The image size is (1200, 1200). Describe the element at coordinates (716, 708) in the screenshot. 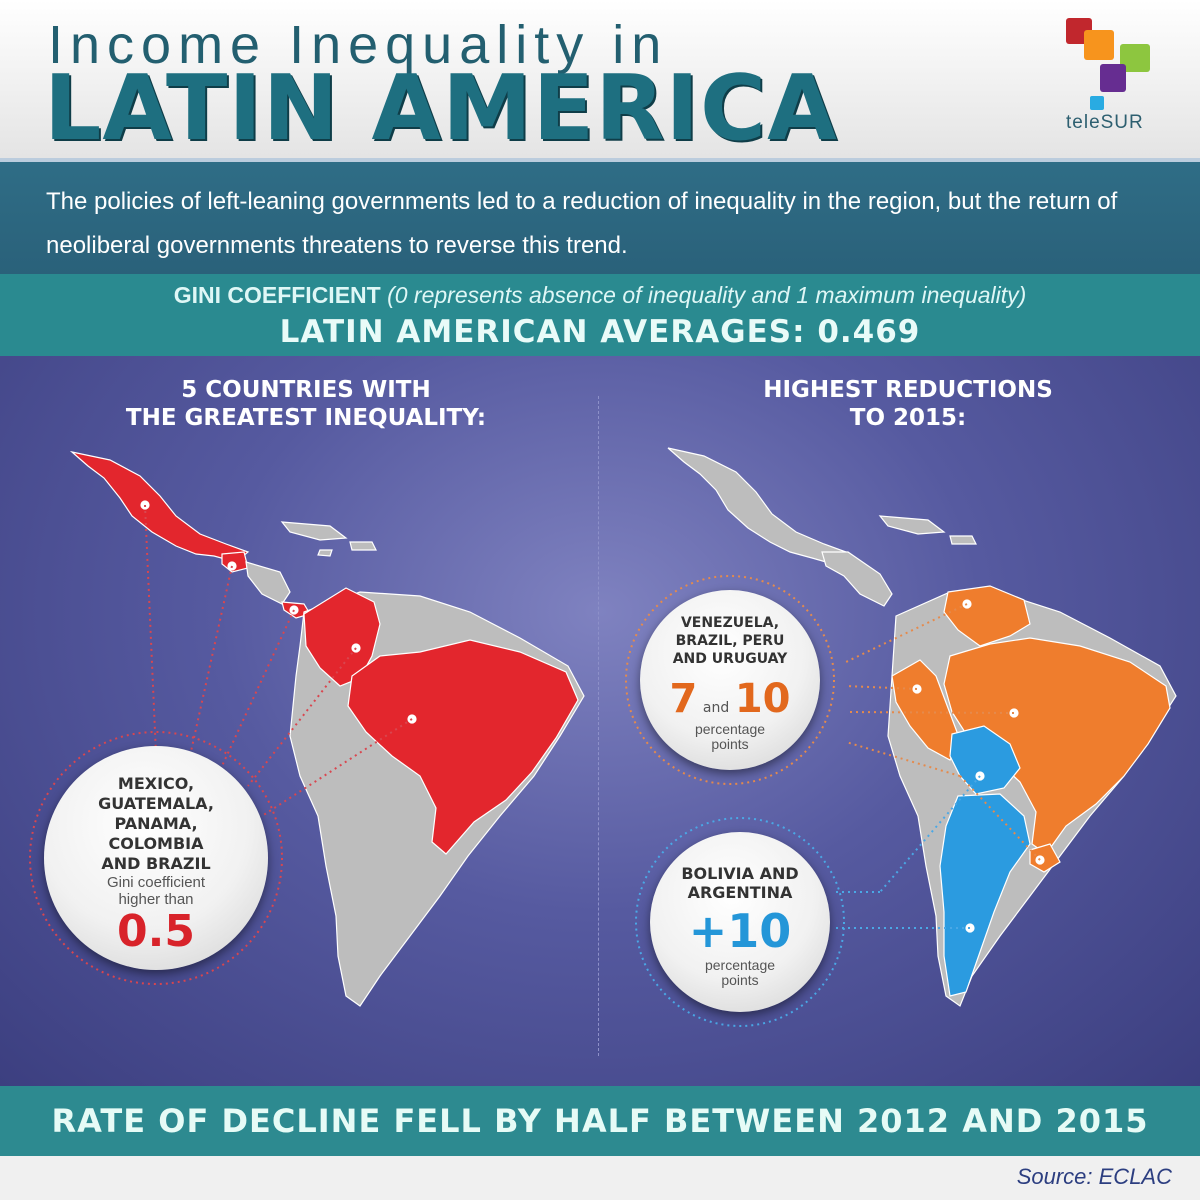

I see `value-joiner: and` at that location.